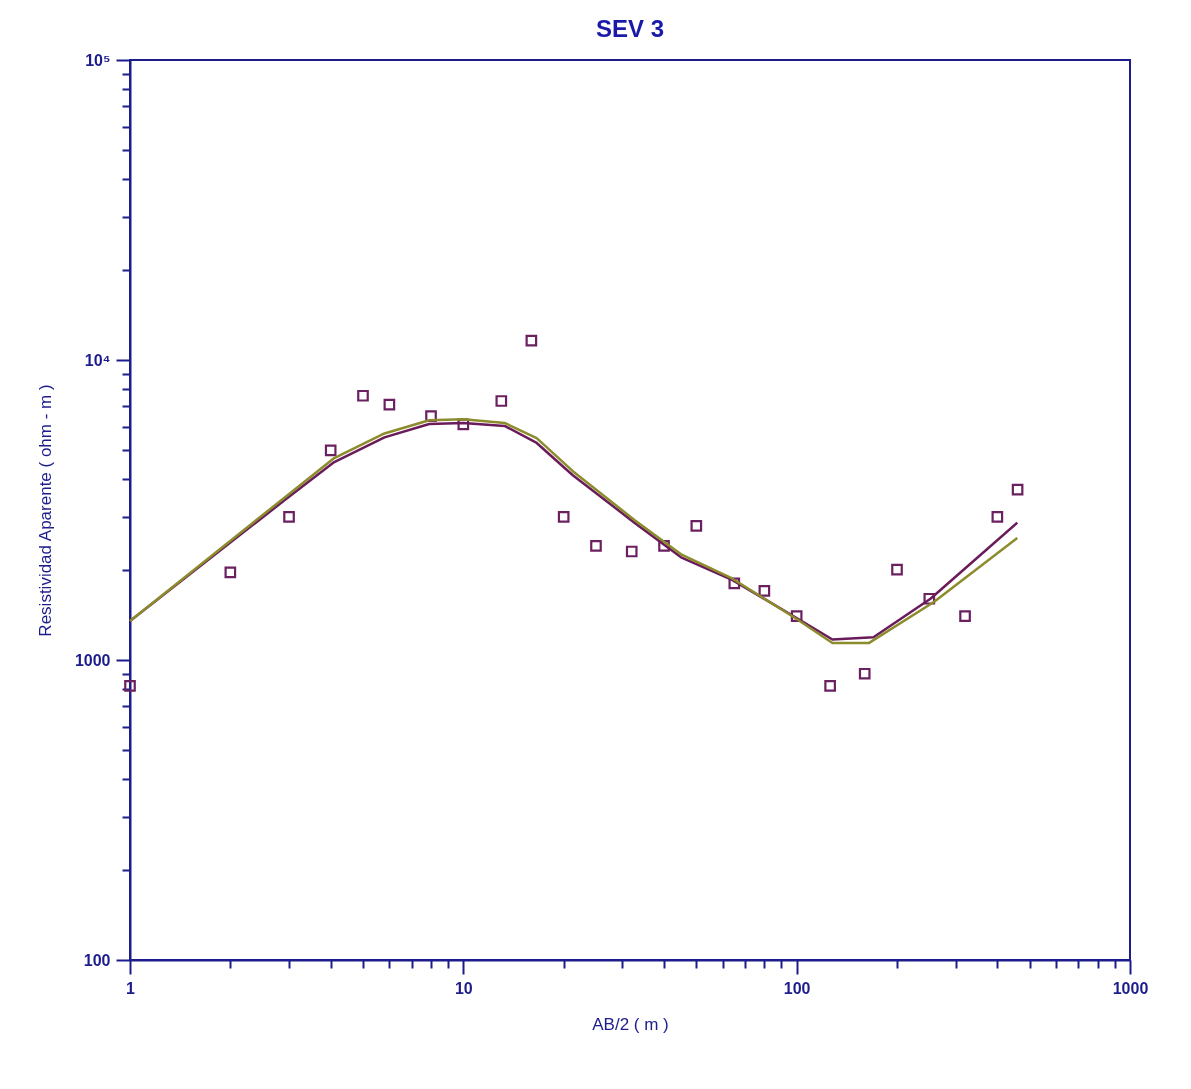 Image resolution: width=1191 pixels, height=1089 pixels. I want to click on x-tick-label: 1000, so click(1130, 988).